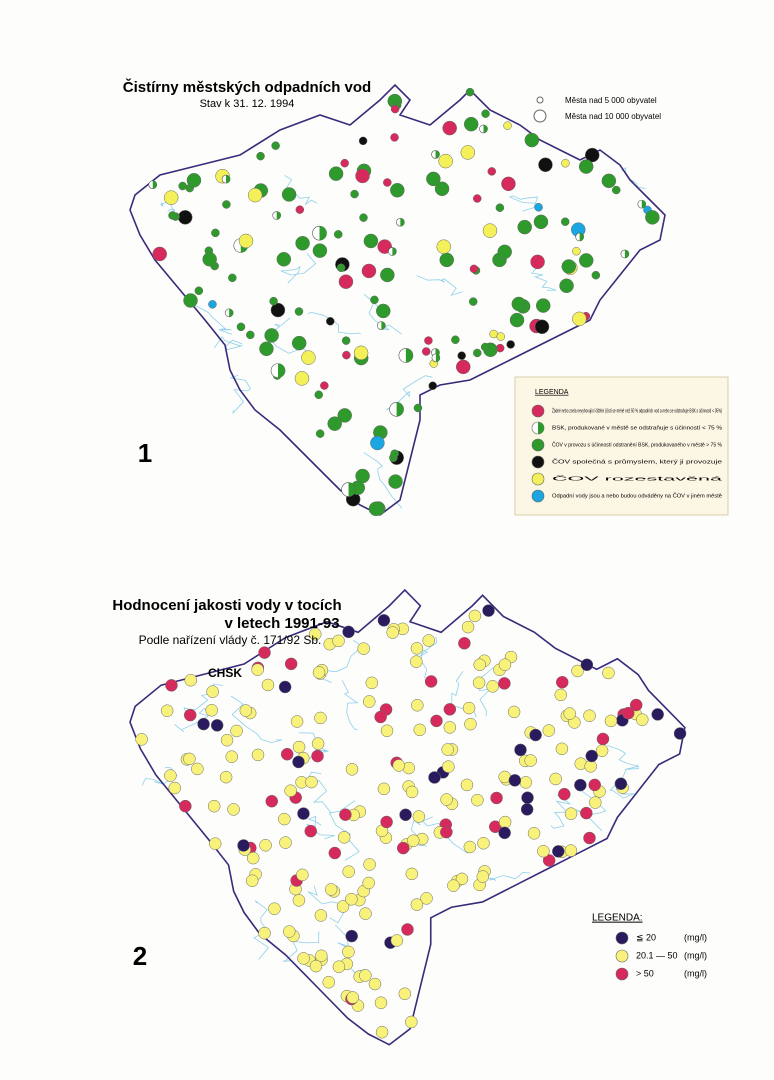 This screenshot has width=774, height=1080. What do you see at coordinates (645, 973) in the screenshot?
I see `legend-label: > 50` at bounding box center [645, 973].